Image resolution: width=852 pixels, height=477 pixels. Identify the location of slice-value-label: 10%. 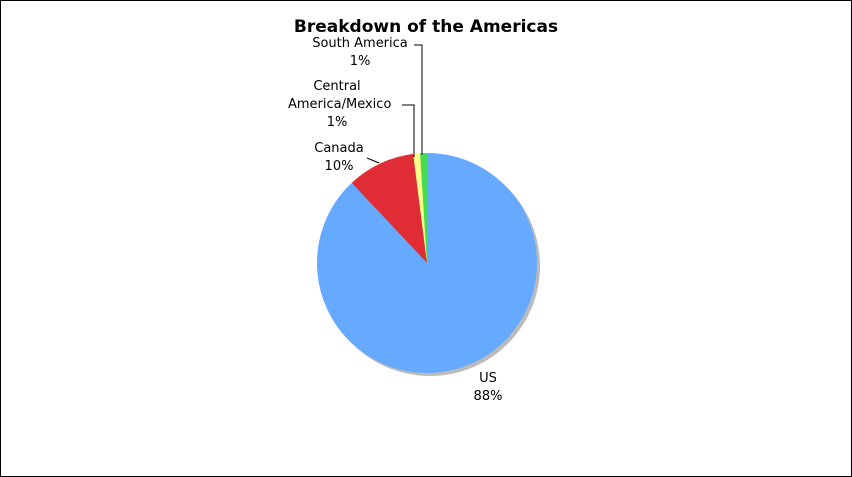
(339, 166).